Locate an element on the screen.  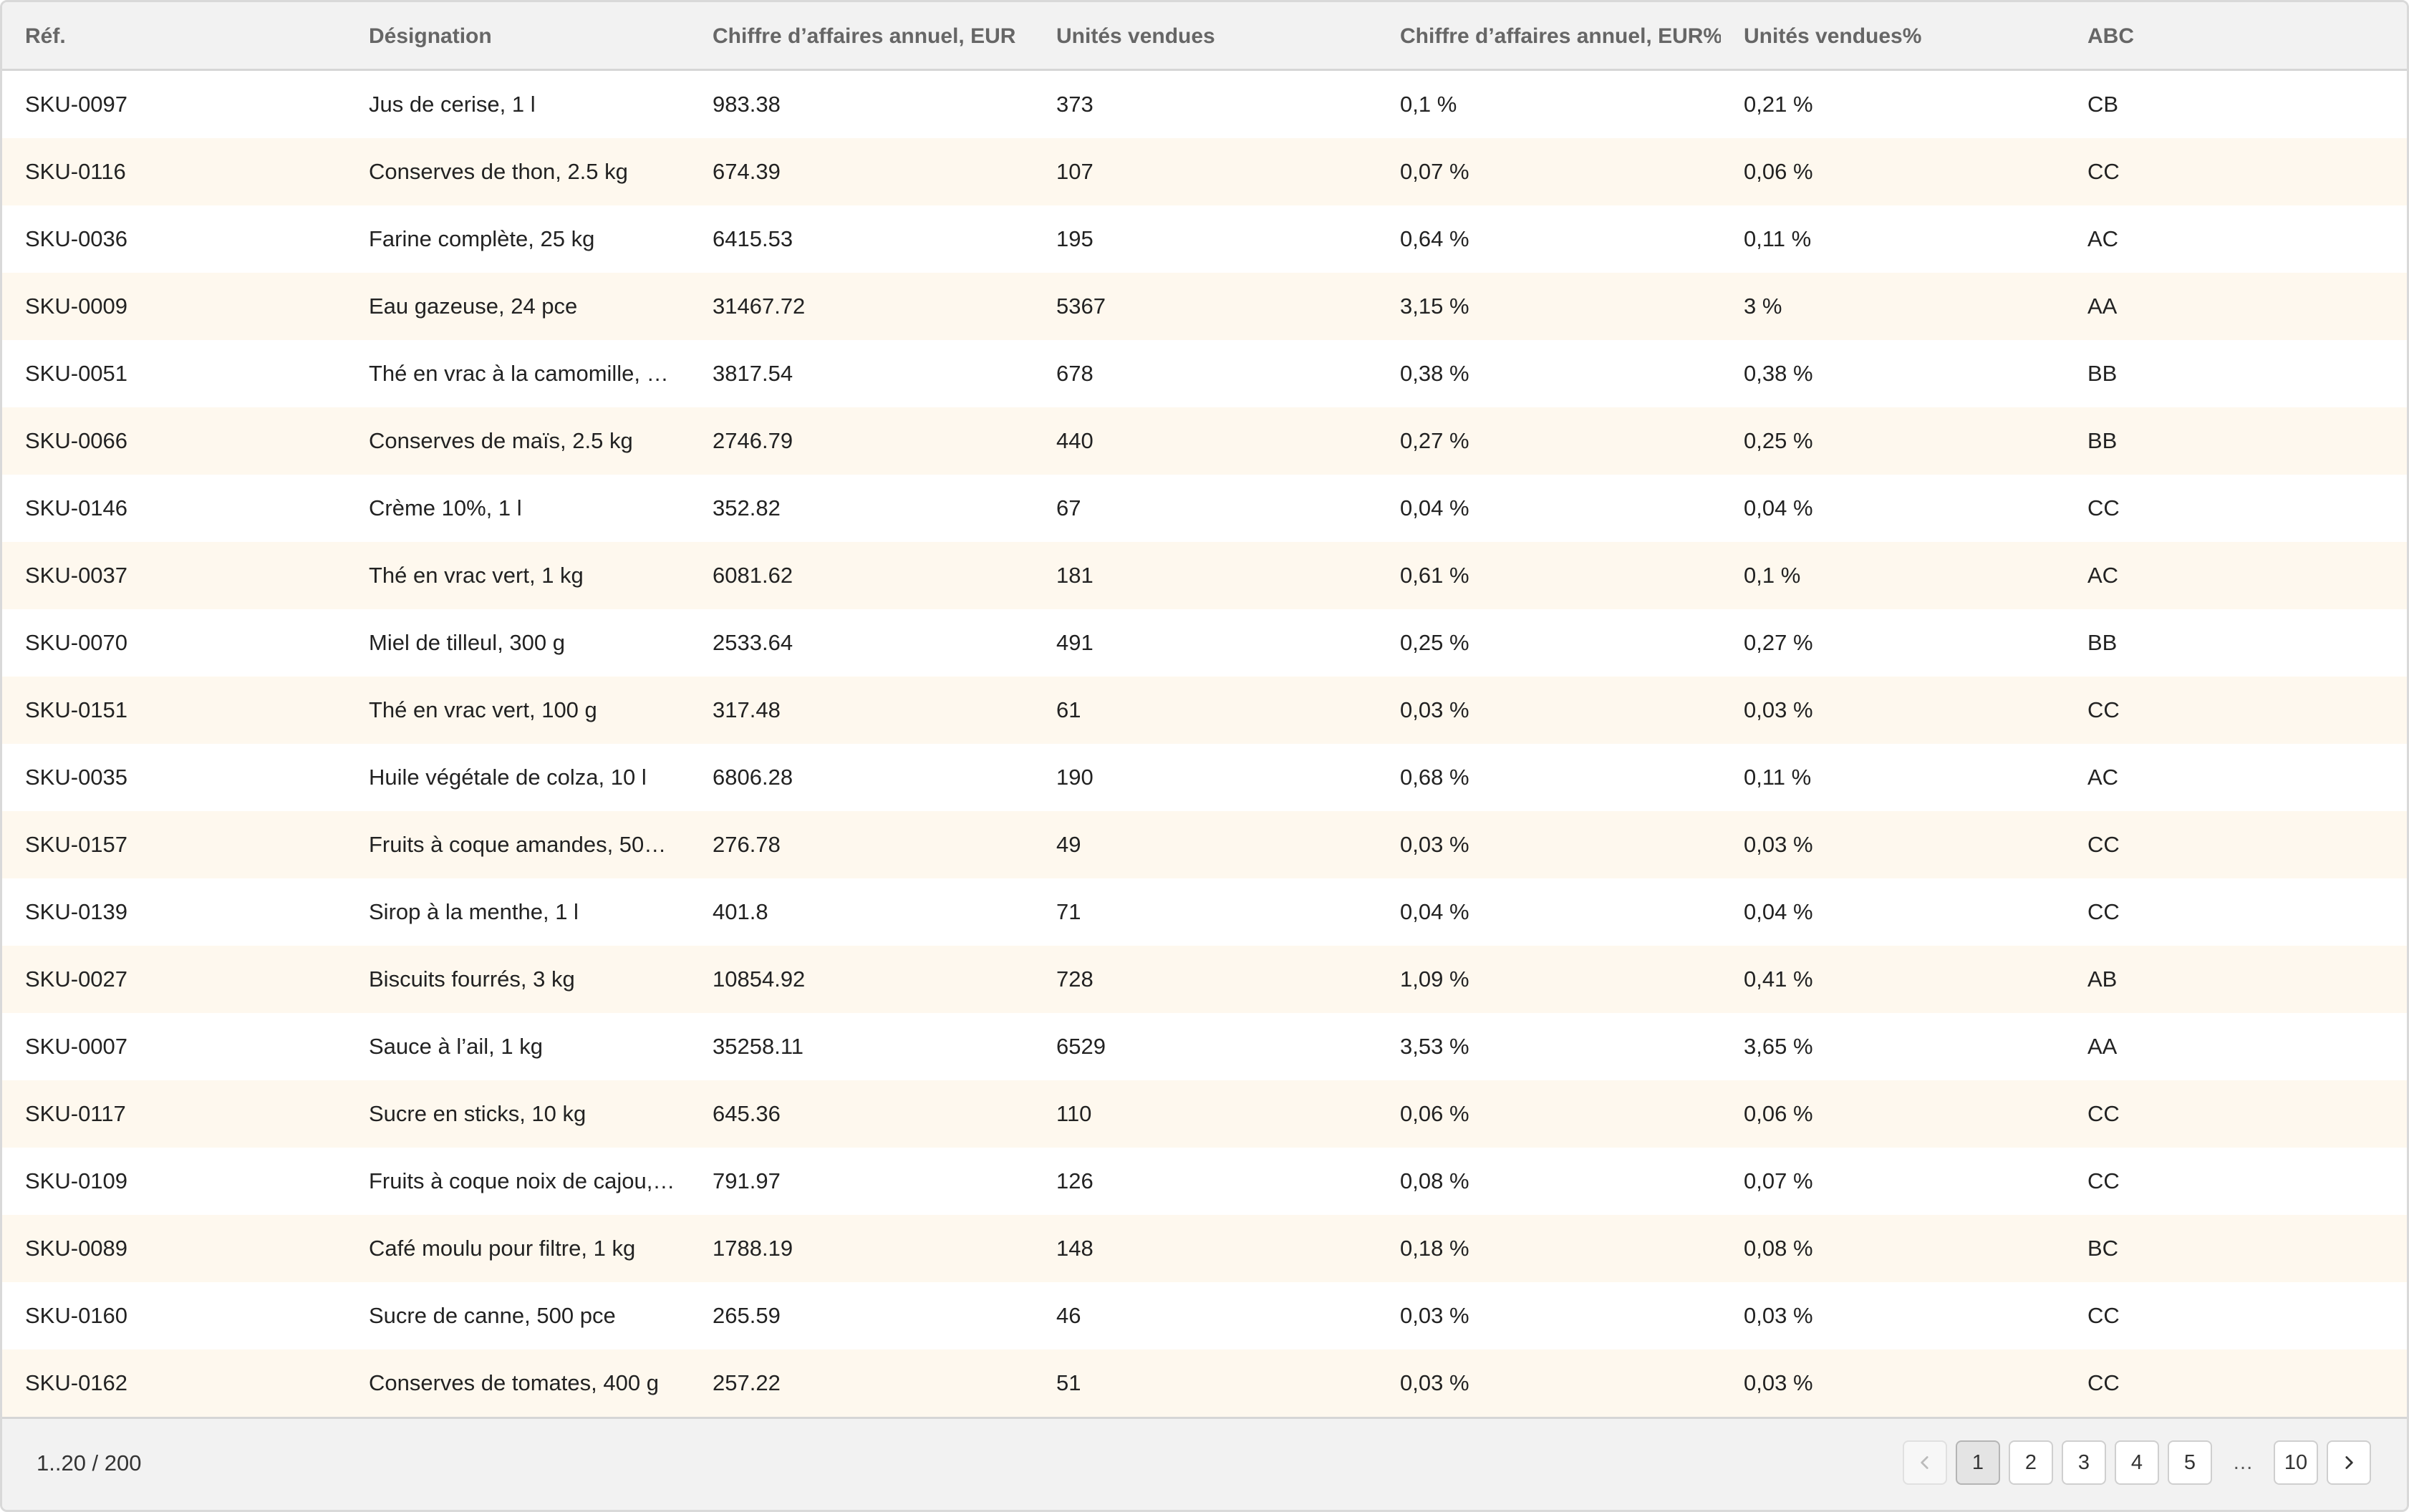
cell-units-sold: 491 is located at coordinates (1075, 642).